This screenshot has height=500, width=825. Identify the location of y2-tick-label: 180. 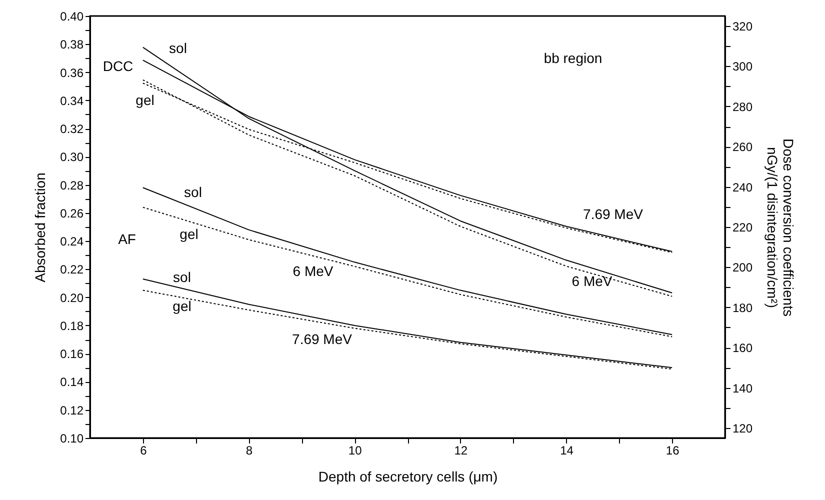
(742, 307).